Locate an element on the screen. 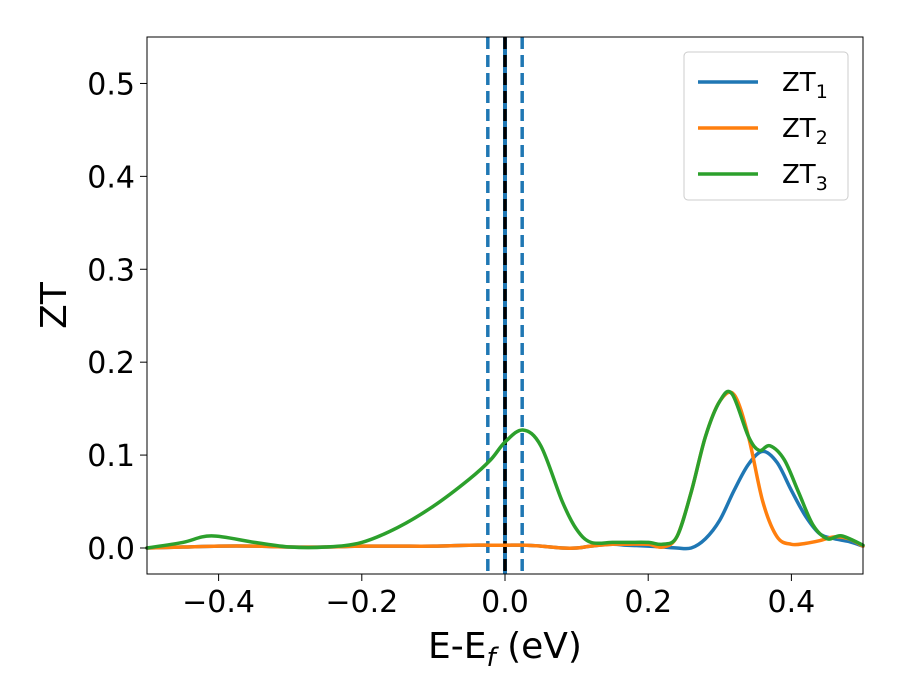  legend-label-zt1: ZT1 is located at coordinates (805, 85).